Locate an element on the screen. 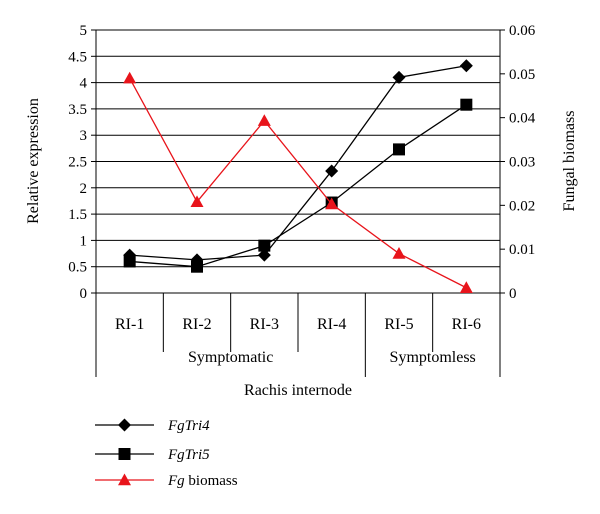  category-label: RI-4 is located at coordinates (331, 324).